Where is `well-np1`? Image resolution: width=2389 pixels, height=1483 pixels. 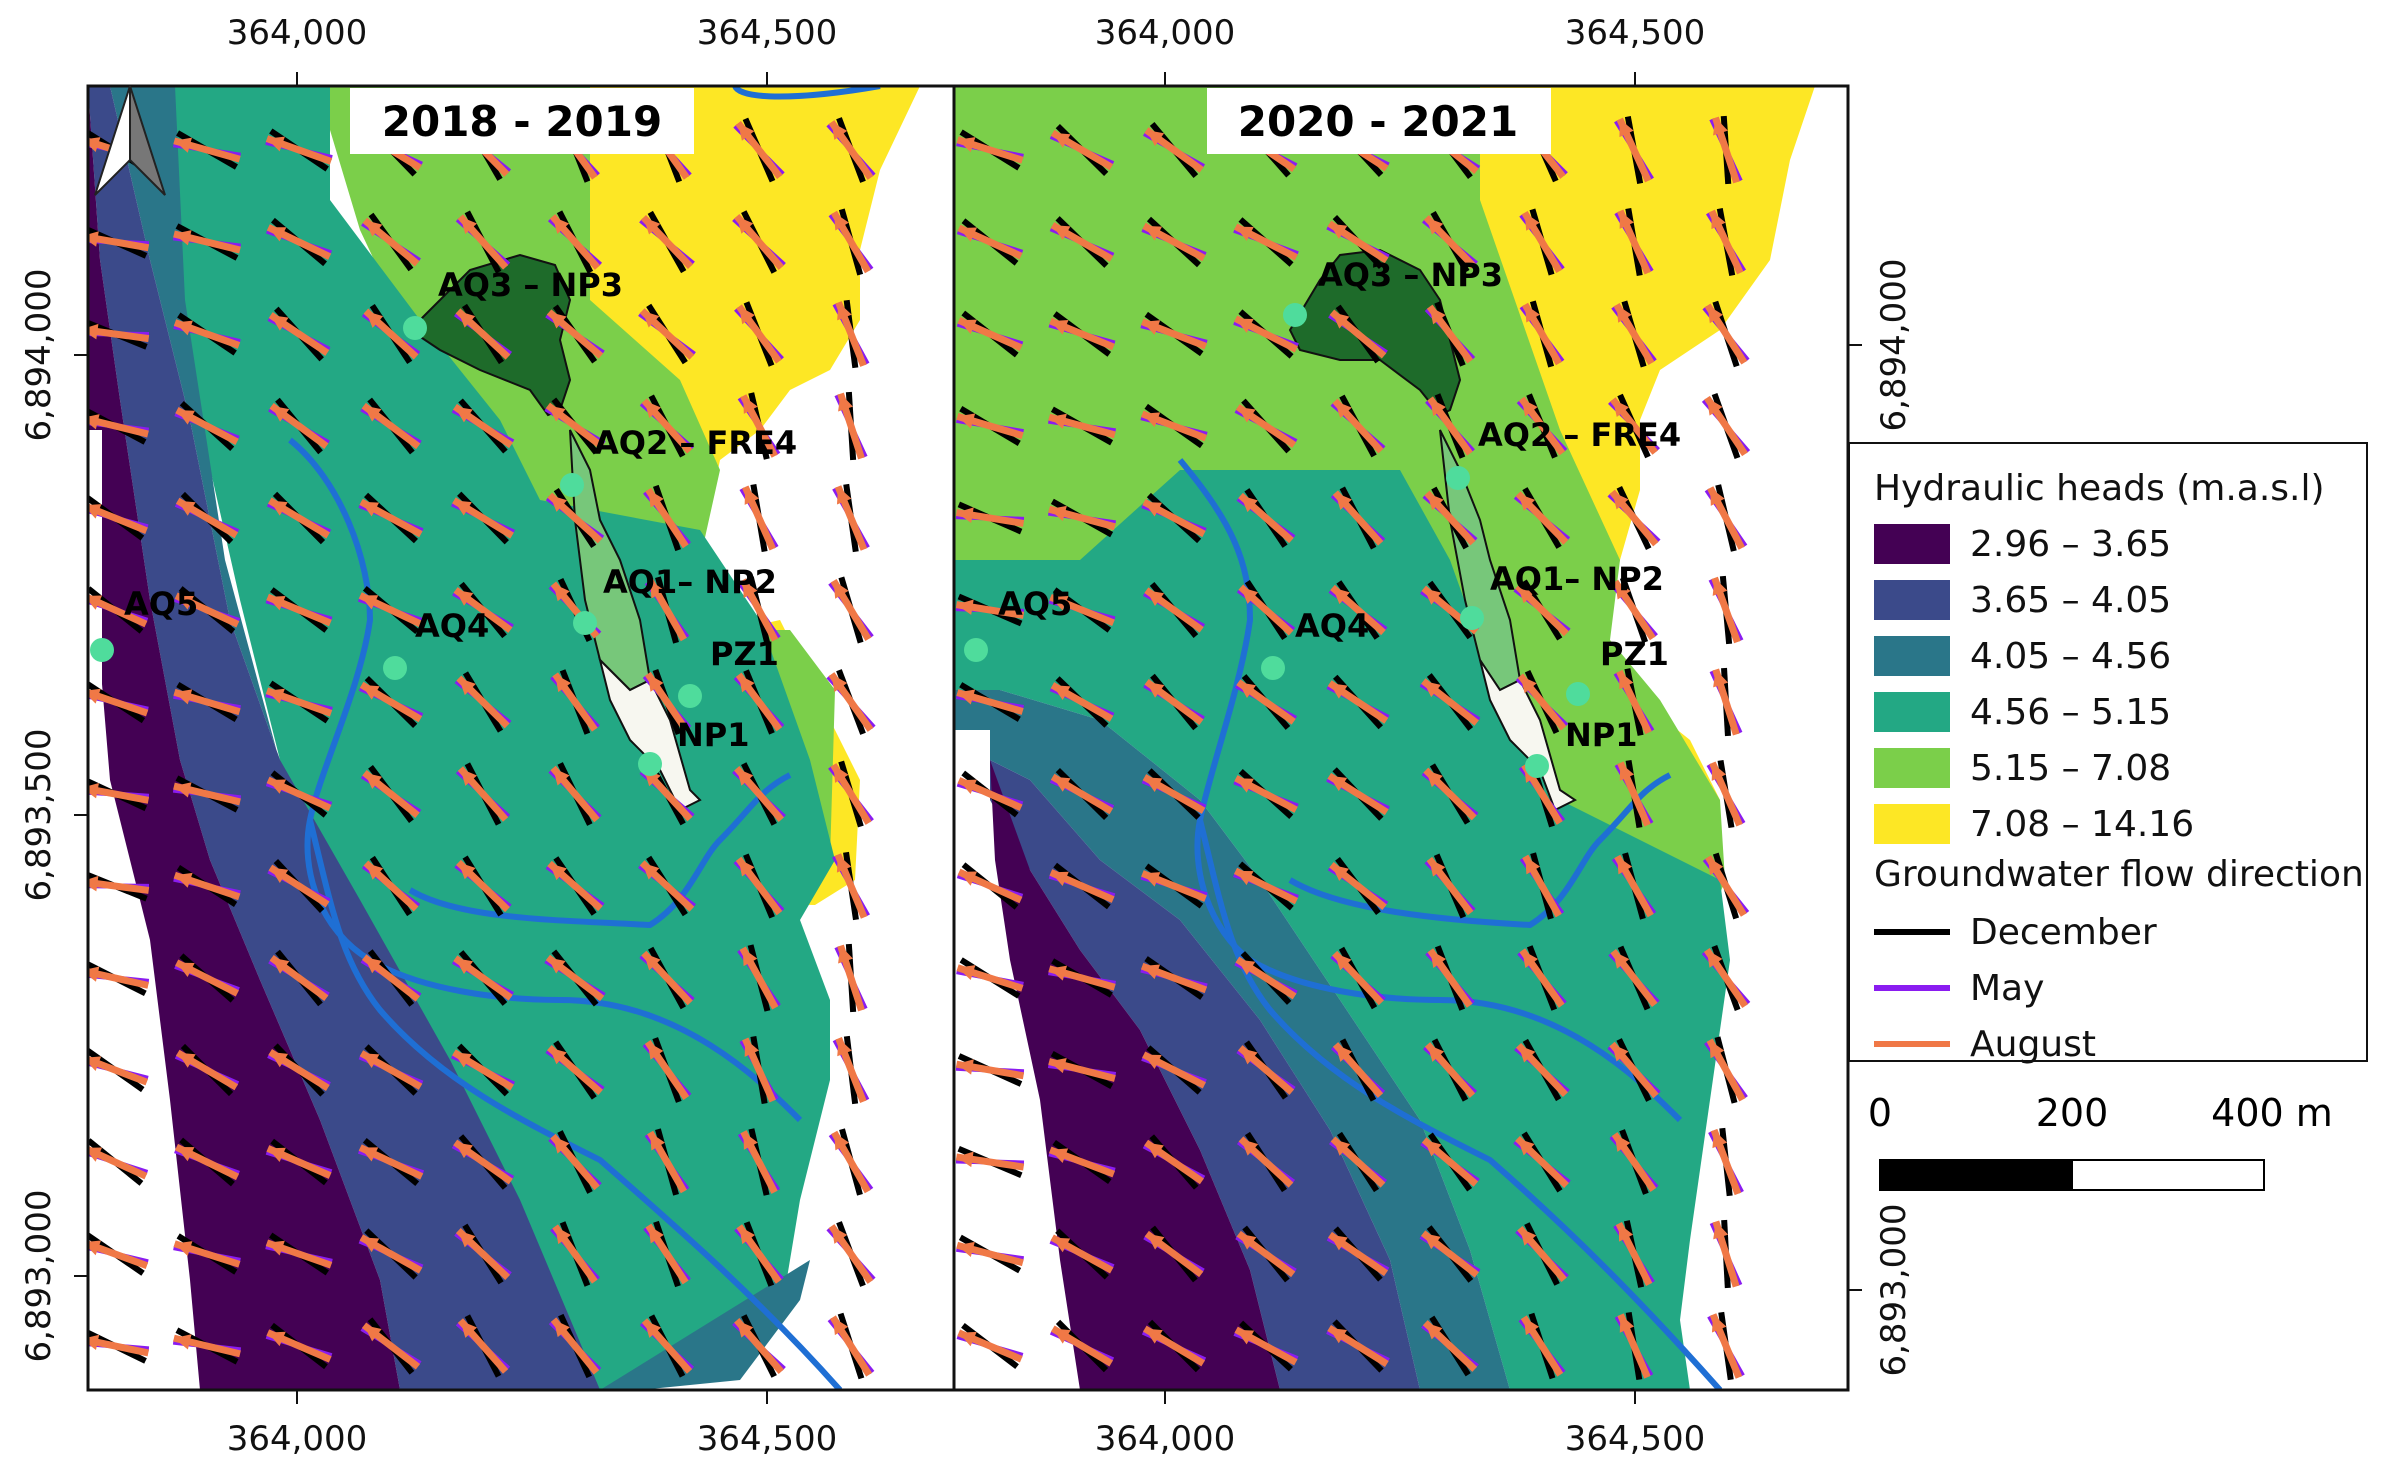 well-np1 is located at coordinates (650, 764).